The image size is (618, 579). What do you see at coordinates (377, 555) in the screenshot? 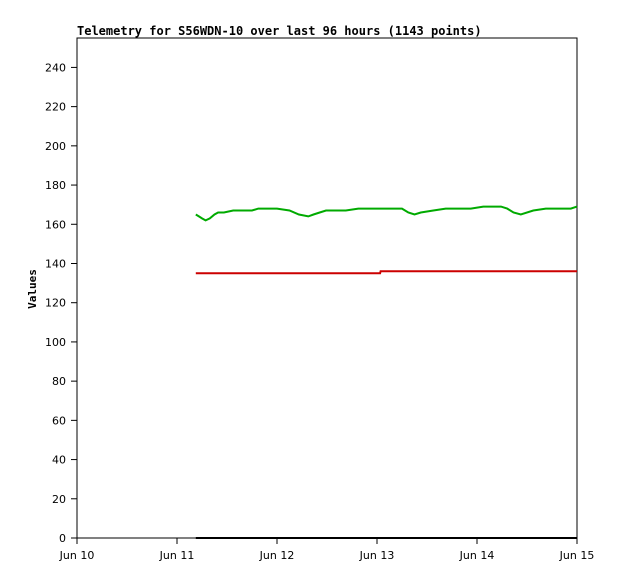
I see `x-tick-label: Jun 13` at bounding box center [377, 555].